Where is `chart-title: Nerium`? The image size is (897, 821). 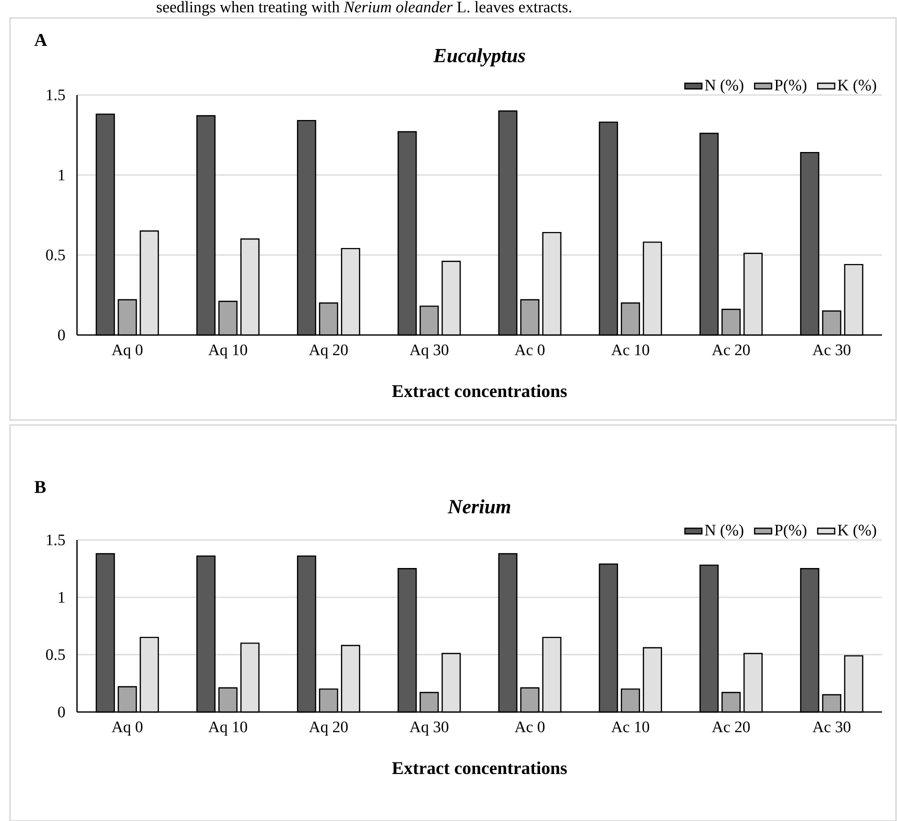 chart-title: Nerium is located at coordinates (479, 506).